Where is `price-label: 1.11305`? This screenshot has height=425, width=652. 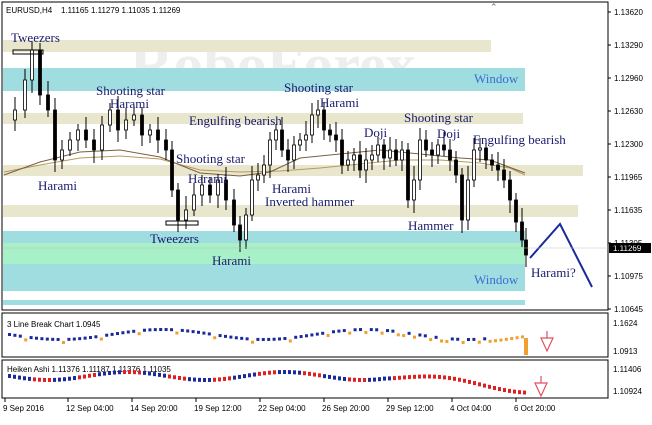 price-label: 1.11305 is located at coordinates (628, 243).